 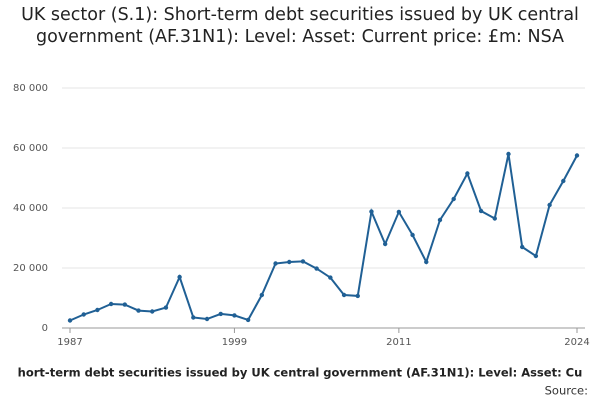 I want to click on y-tick-label: 20 000, so click(x=30, y=268).